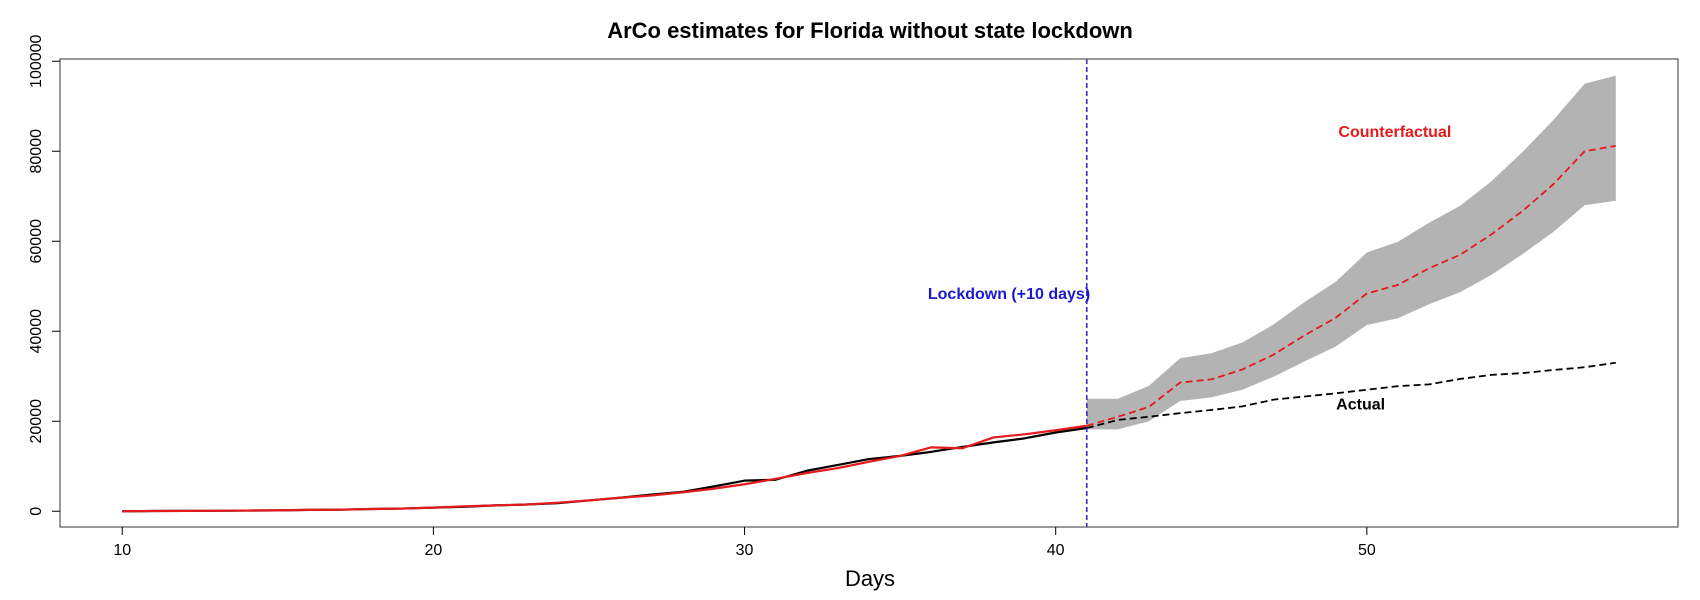 The height and width of the screenshot is (600, 1700). Describe the element at coordinates (1351, 395) in the screenshot. I see `series-line-actual-post` at that location.